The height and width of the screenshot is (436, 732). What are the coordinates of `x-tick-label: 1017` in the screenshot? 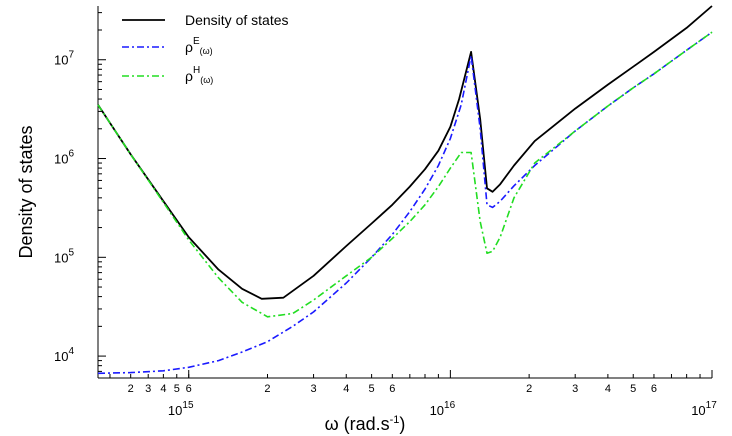 It's located at (704, 409).